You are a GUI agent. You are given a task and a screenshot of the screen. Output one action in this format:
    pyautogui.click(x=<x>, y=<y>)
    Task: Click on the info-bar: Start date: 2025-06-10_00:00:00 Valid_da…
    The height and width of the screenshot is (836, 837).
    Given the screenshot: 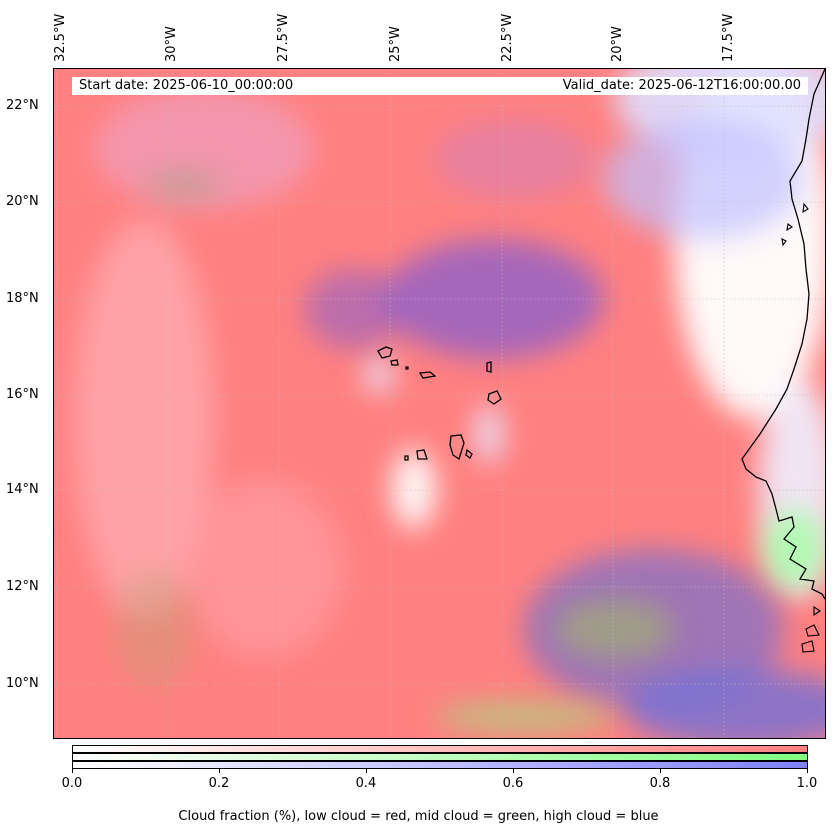 What is the action you would take?
    pyautogui.click(x=440, y=86)
    